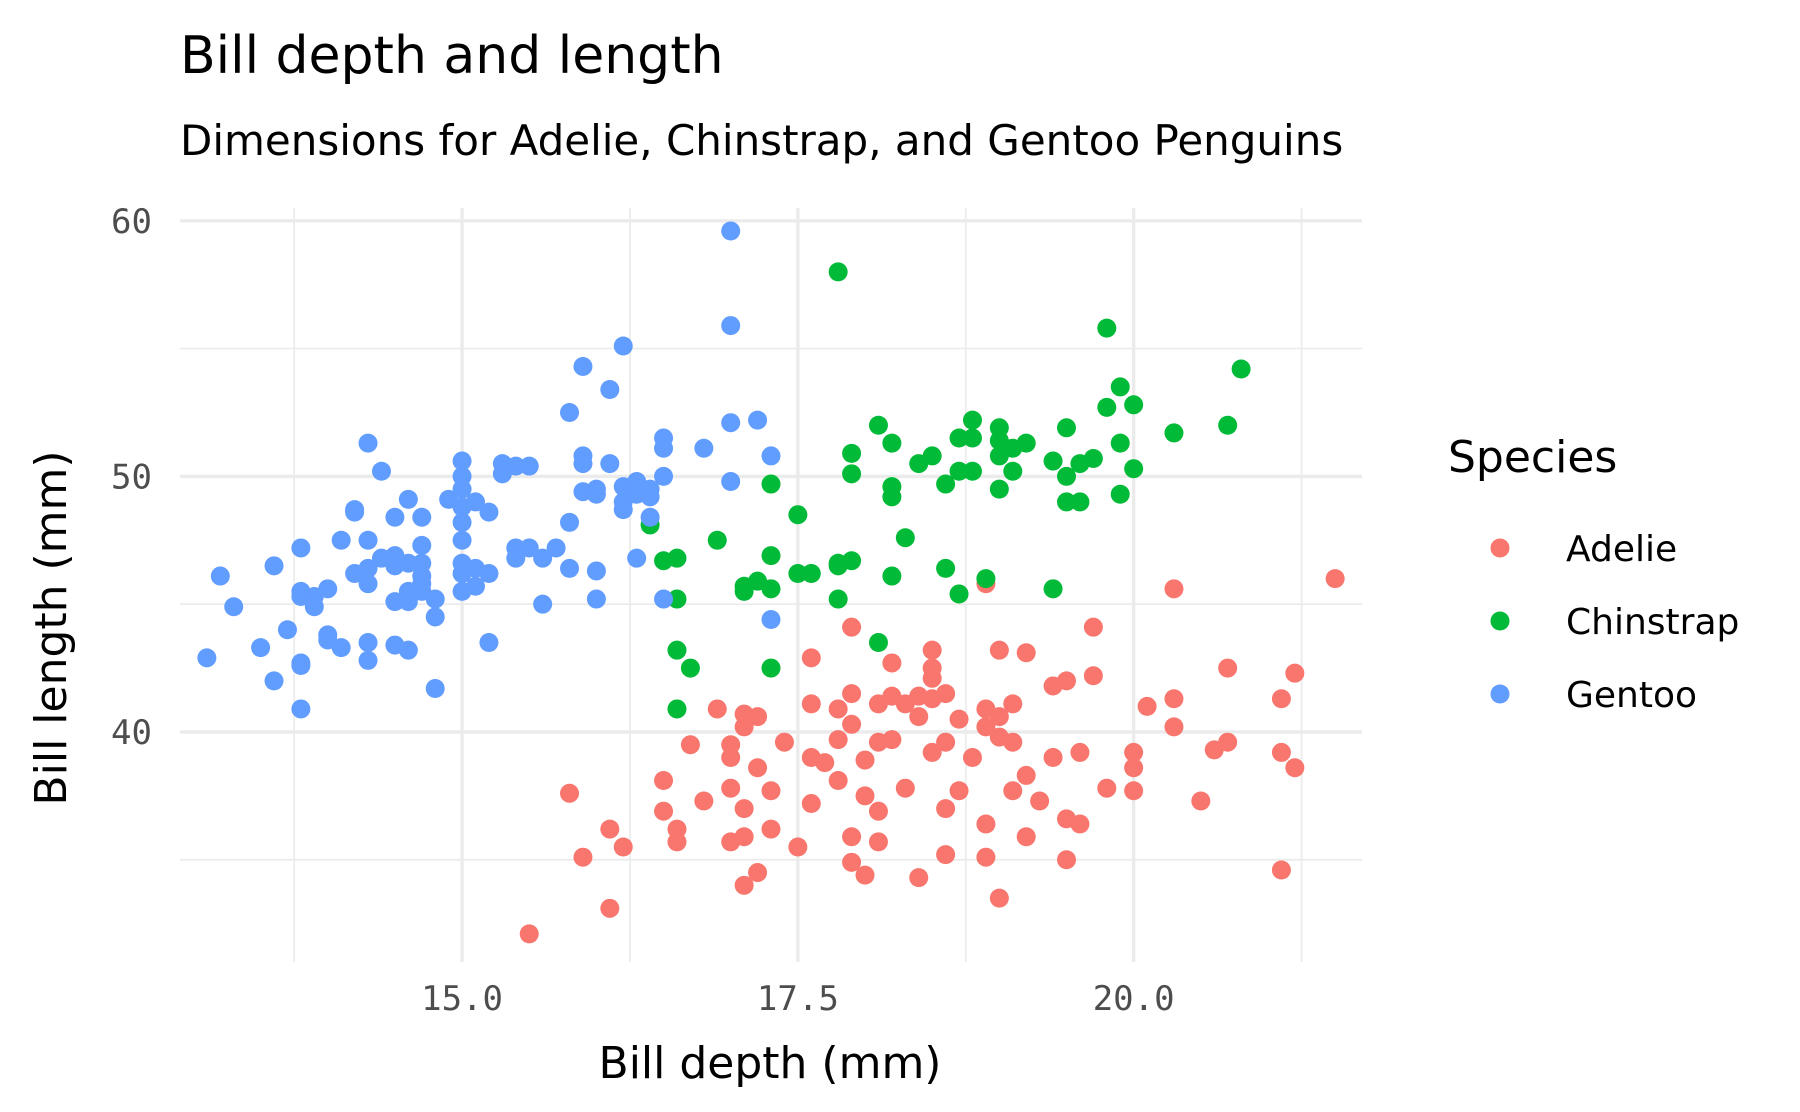 The height and width of the screenshot is (1112, 1800). Describe the element at coordinates (489, 470) in the screenshot. I see `series-gentoo` at that location.